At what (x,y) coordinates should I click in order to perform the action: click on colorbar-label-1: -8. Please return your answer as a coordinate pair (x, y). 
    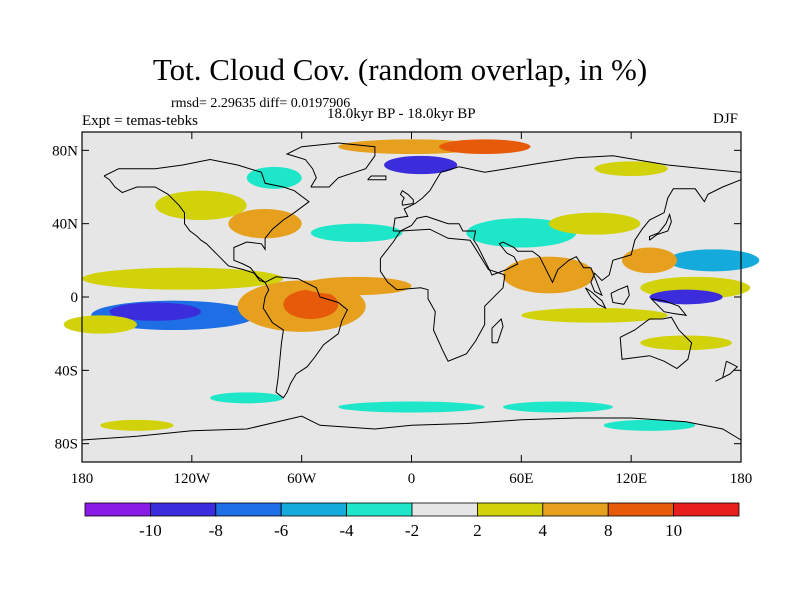
    Looking at the image, I should click on (216, 530).